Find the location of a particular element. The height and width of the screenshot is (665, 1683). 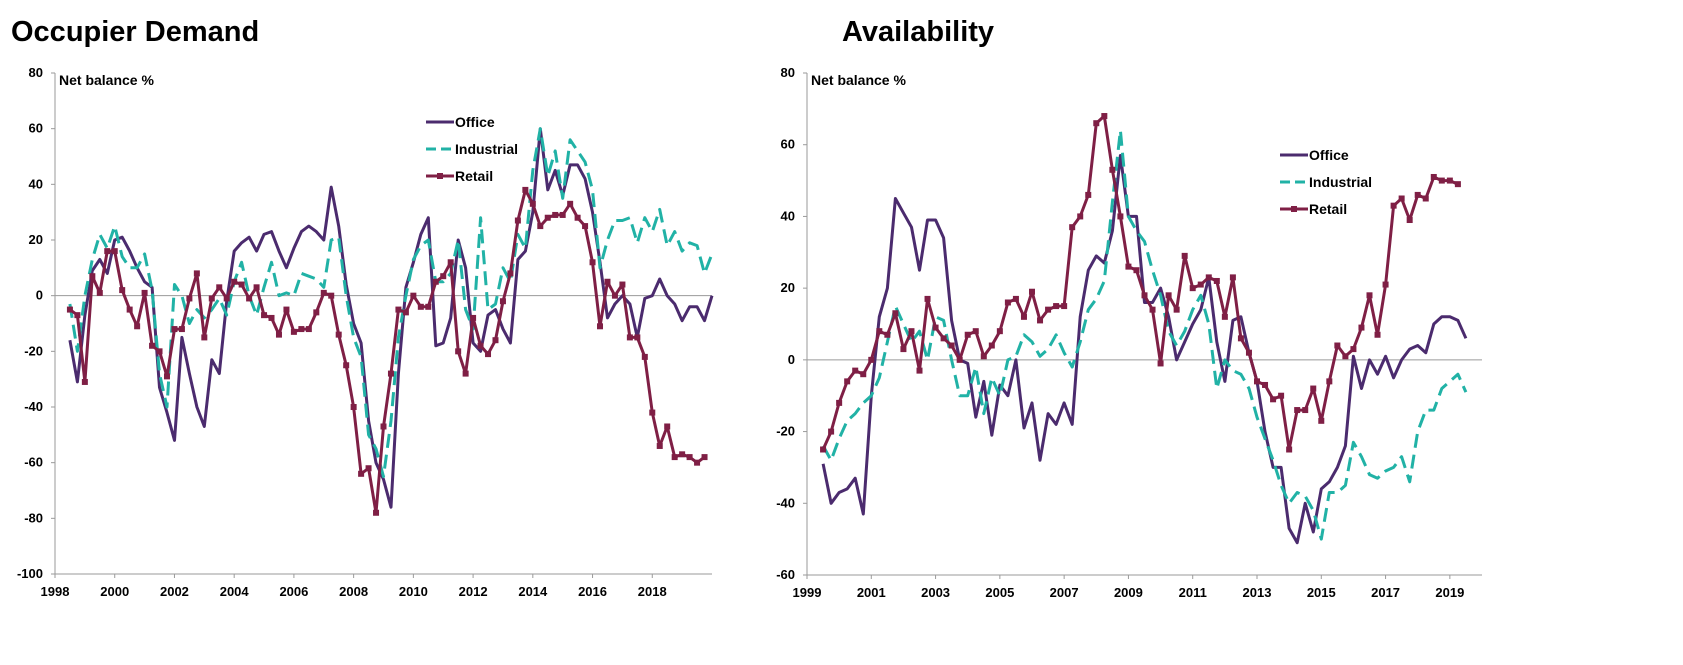

y-axis-label: Net balance % is located at coordinates (106, 80).